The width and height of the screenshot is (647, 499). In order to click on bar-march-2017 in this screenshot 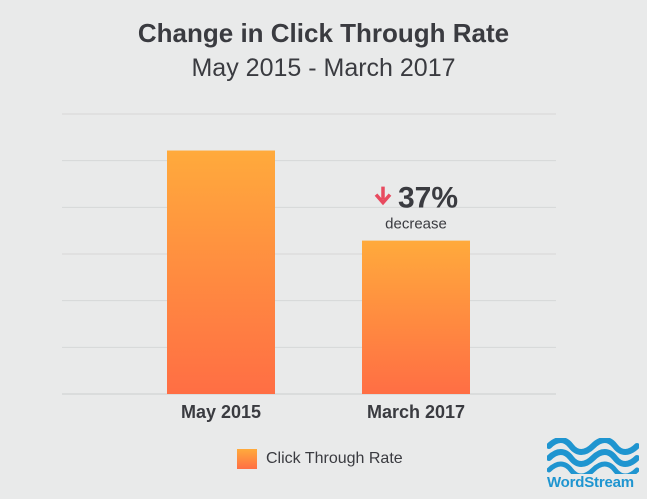, I will do `click(416, 317)`.